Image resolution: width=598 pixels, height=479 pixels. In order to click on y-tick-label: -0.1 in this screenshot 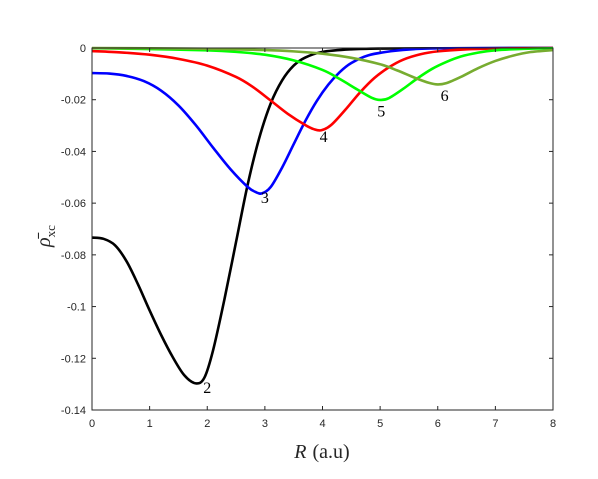, I will do `click(76, 308)`.